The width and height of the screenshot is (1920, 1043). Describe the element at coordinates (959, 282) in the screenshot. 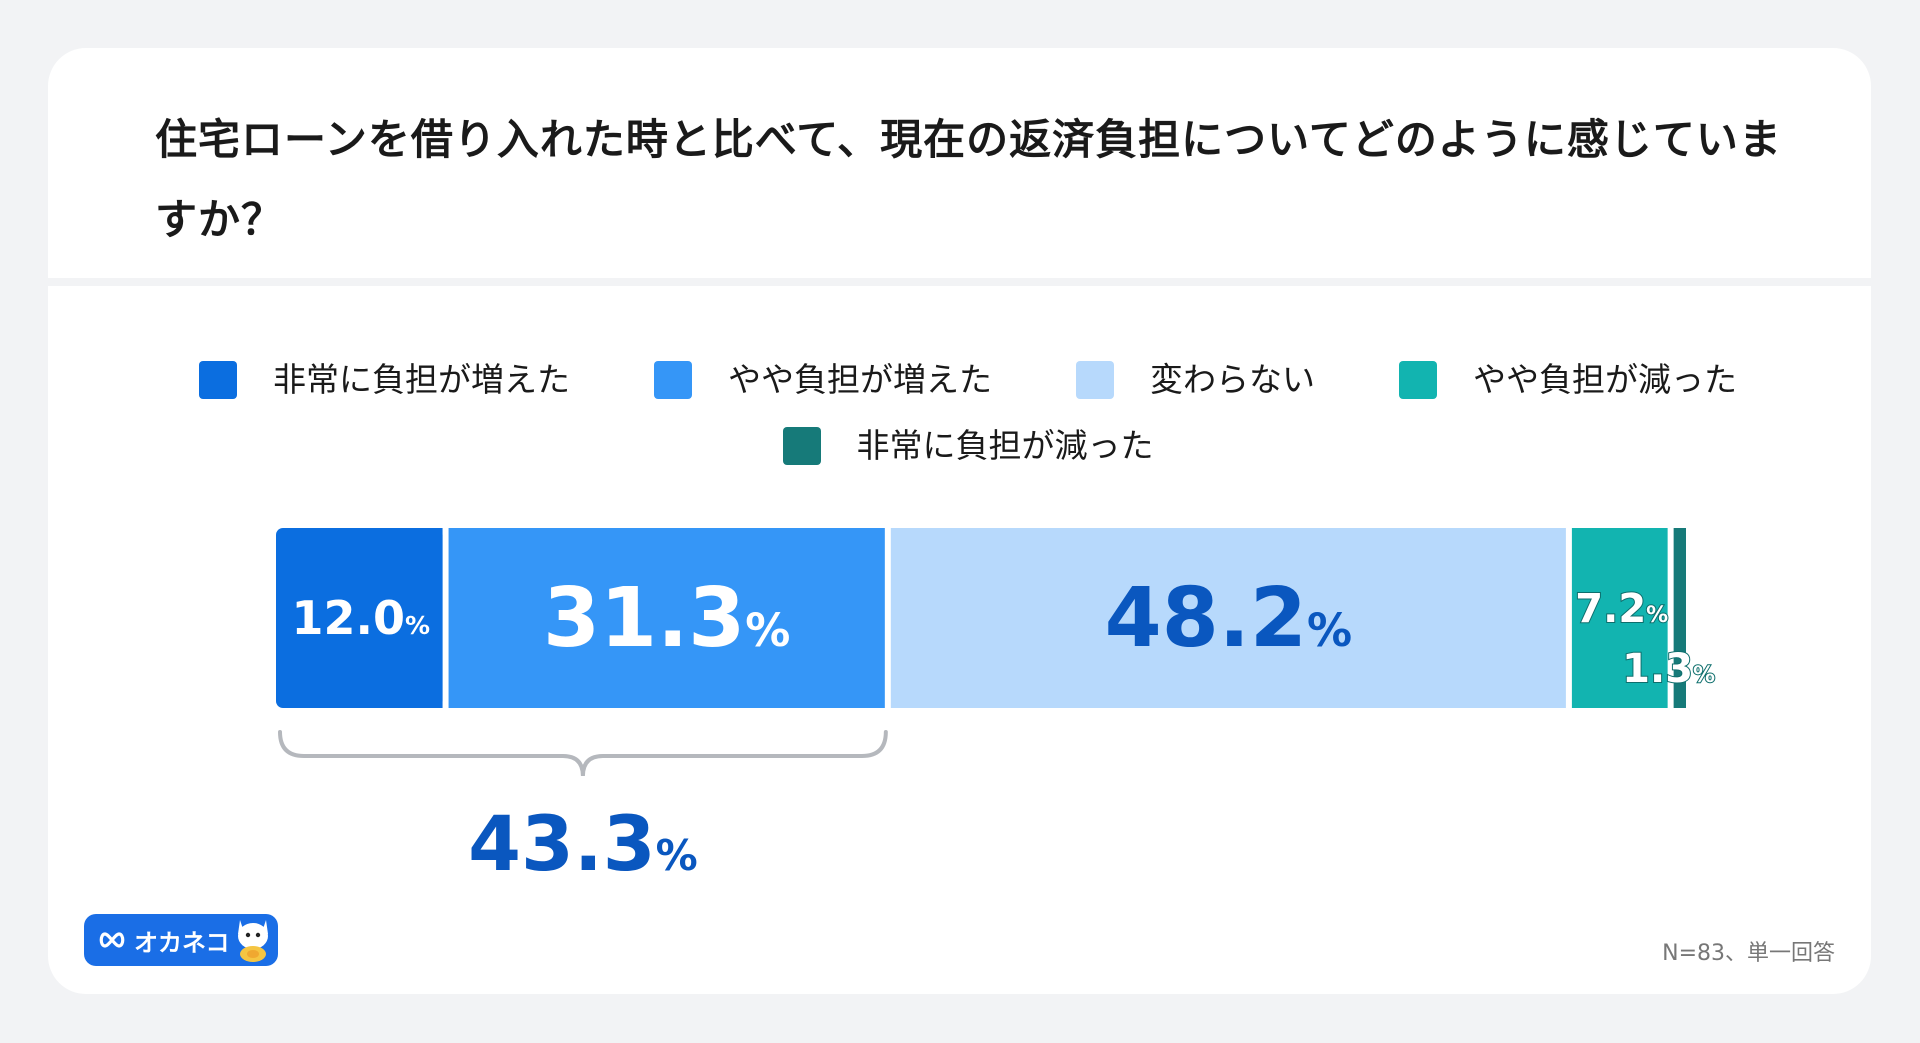

I see `section-divider` at that location.